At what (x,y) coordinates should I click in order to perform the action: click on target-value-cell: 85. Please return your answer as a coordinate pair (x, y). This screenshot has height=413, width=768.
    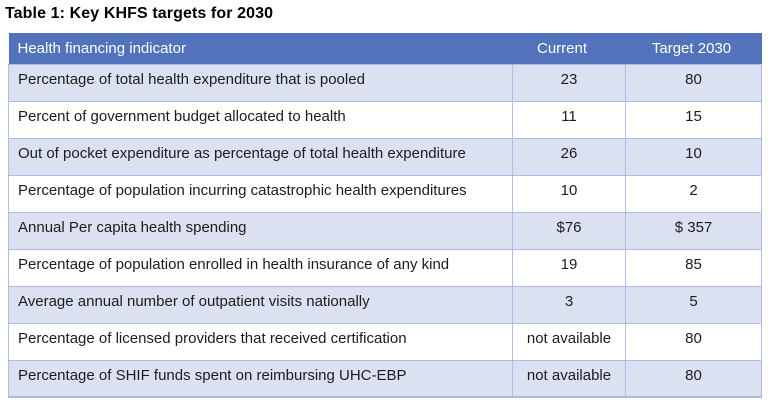
    Looking at the image, I should click on (693, 267).